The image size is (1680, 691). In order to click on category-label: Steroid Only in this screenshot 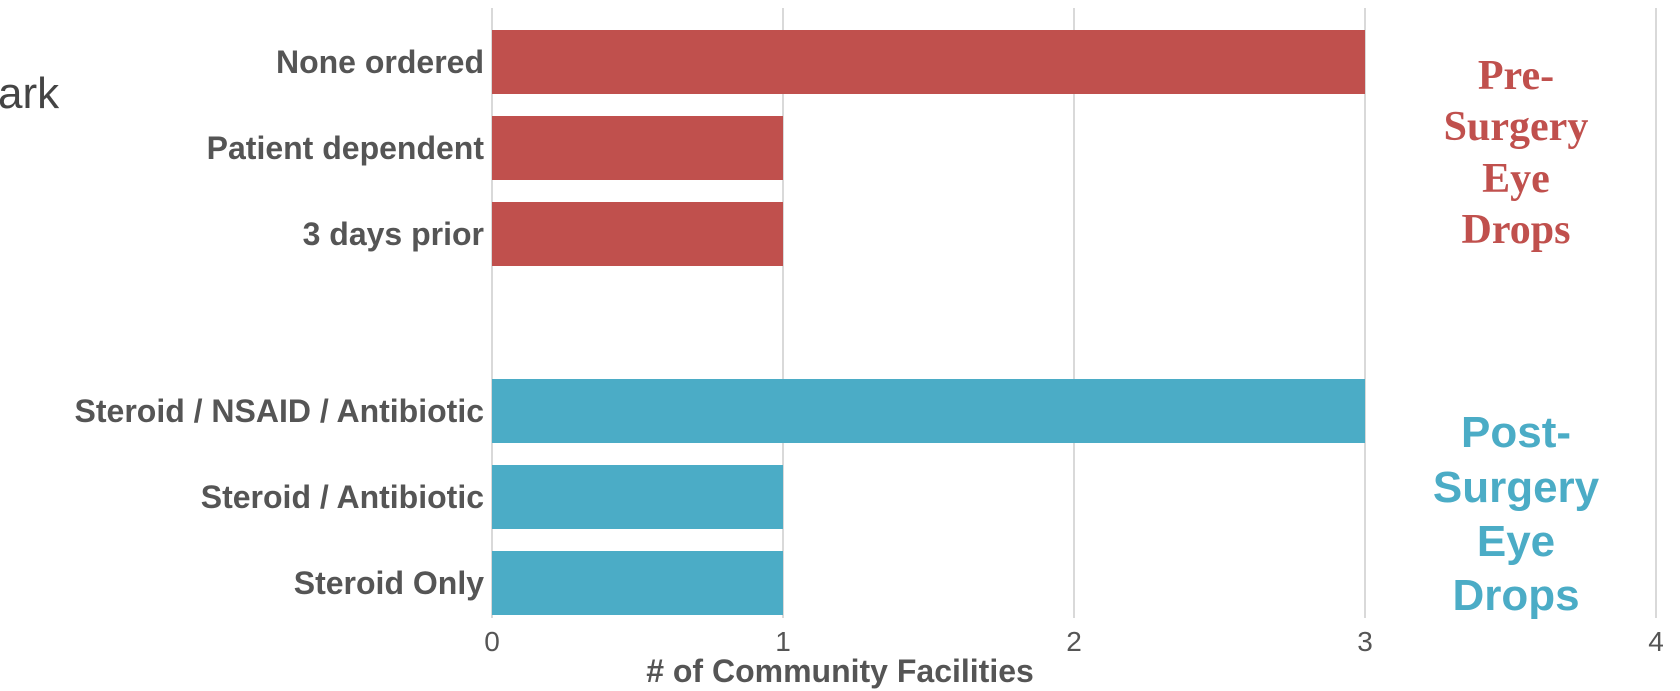, I will do `click(389, 583)`.